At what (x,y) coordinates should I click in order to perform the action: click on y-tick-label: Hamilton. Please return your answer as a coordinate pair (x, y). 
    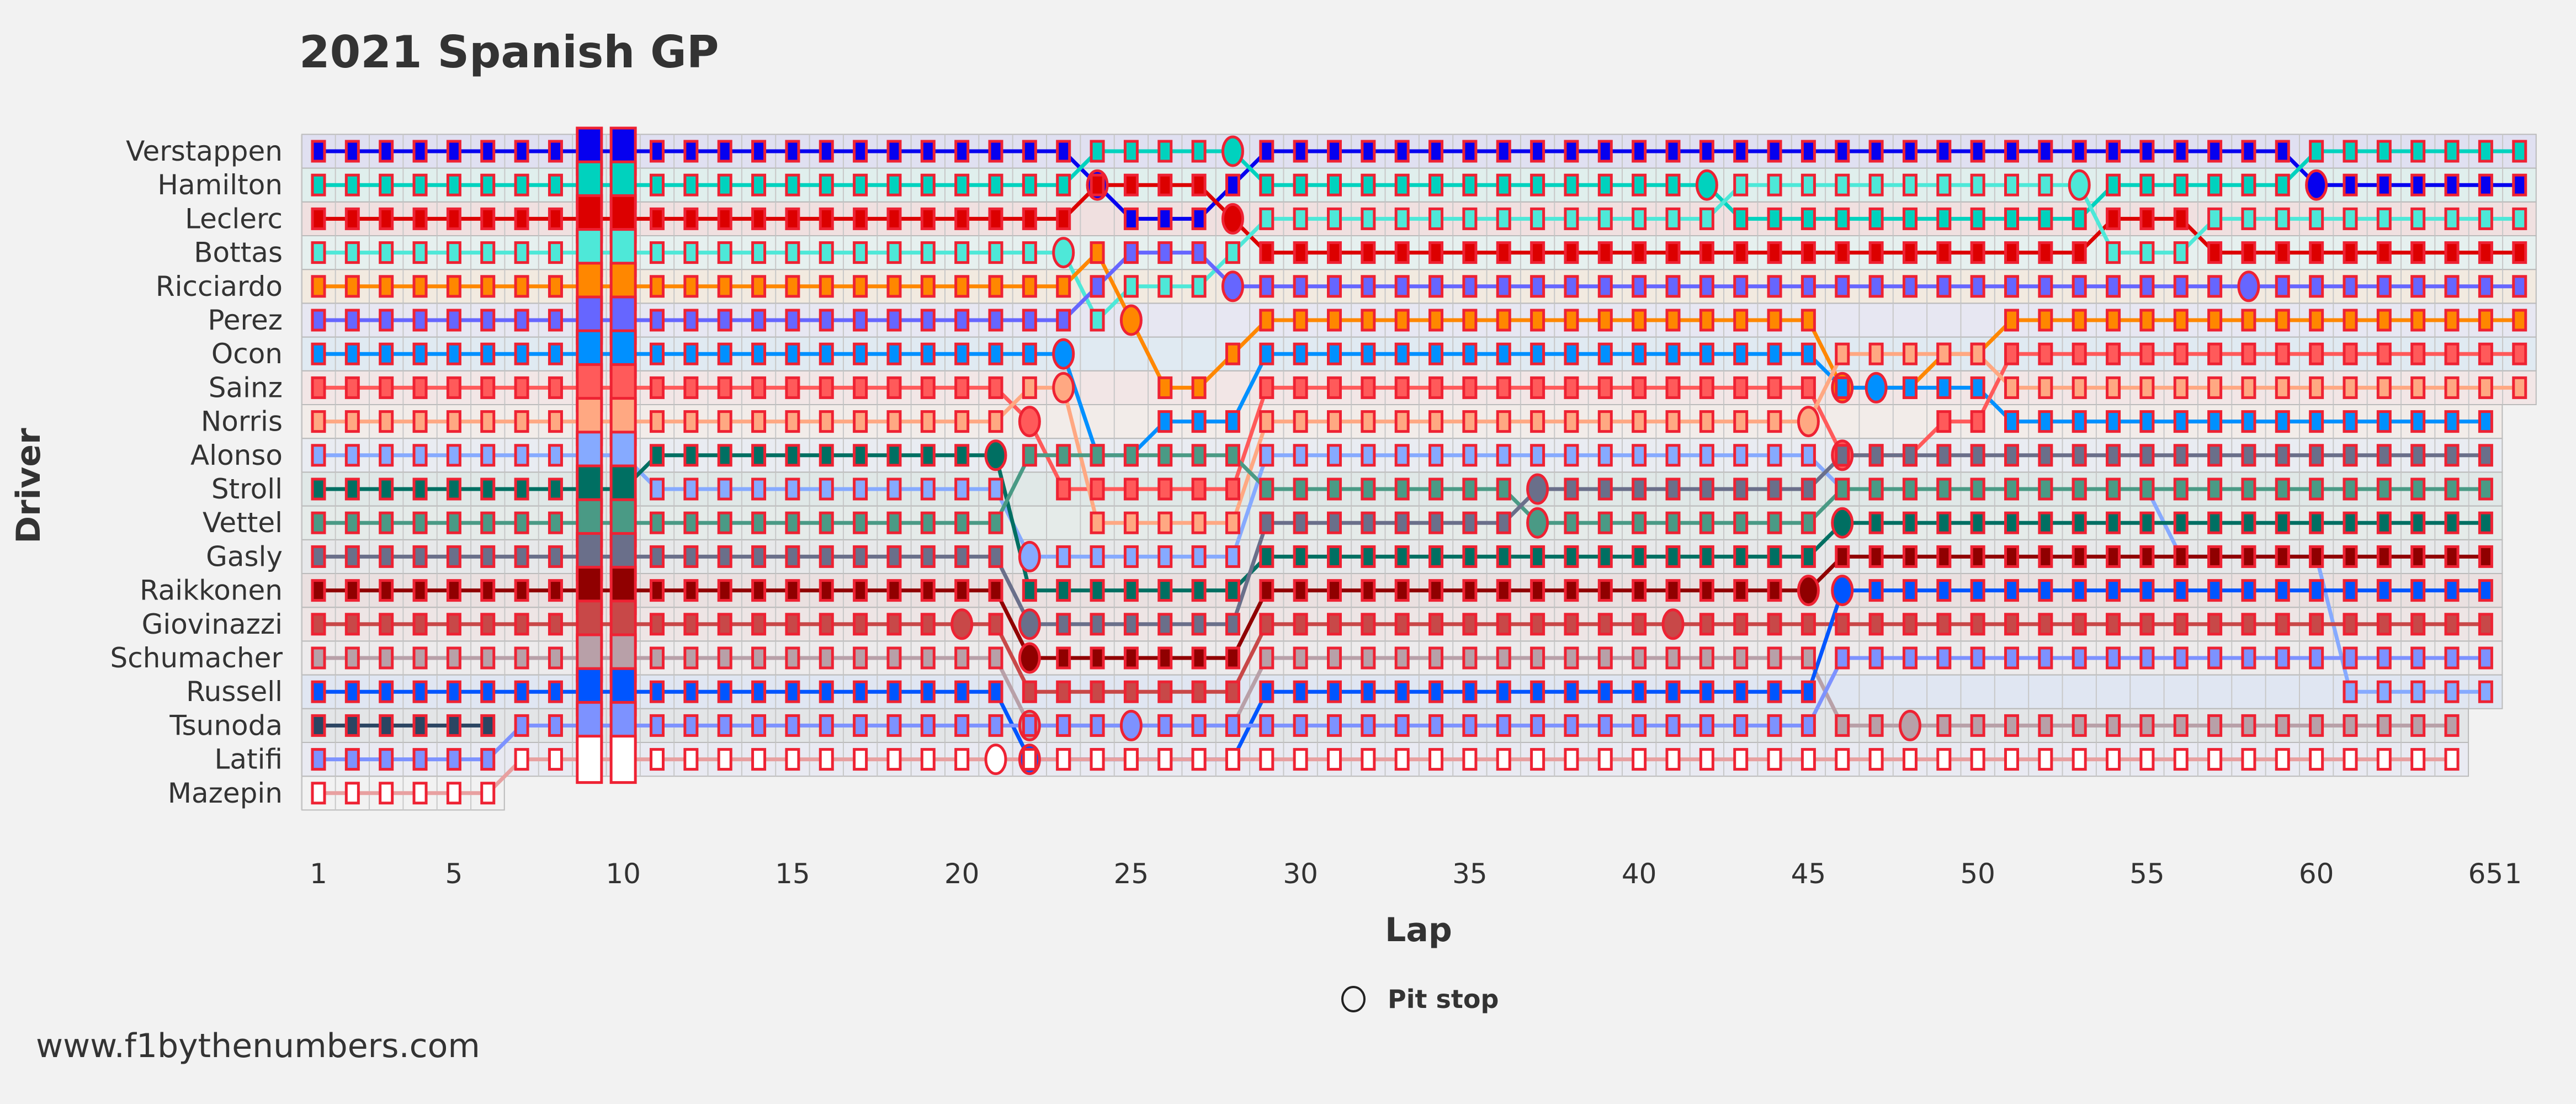
    Looking at the image, I should click on (220, 185).